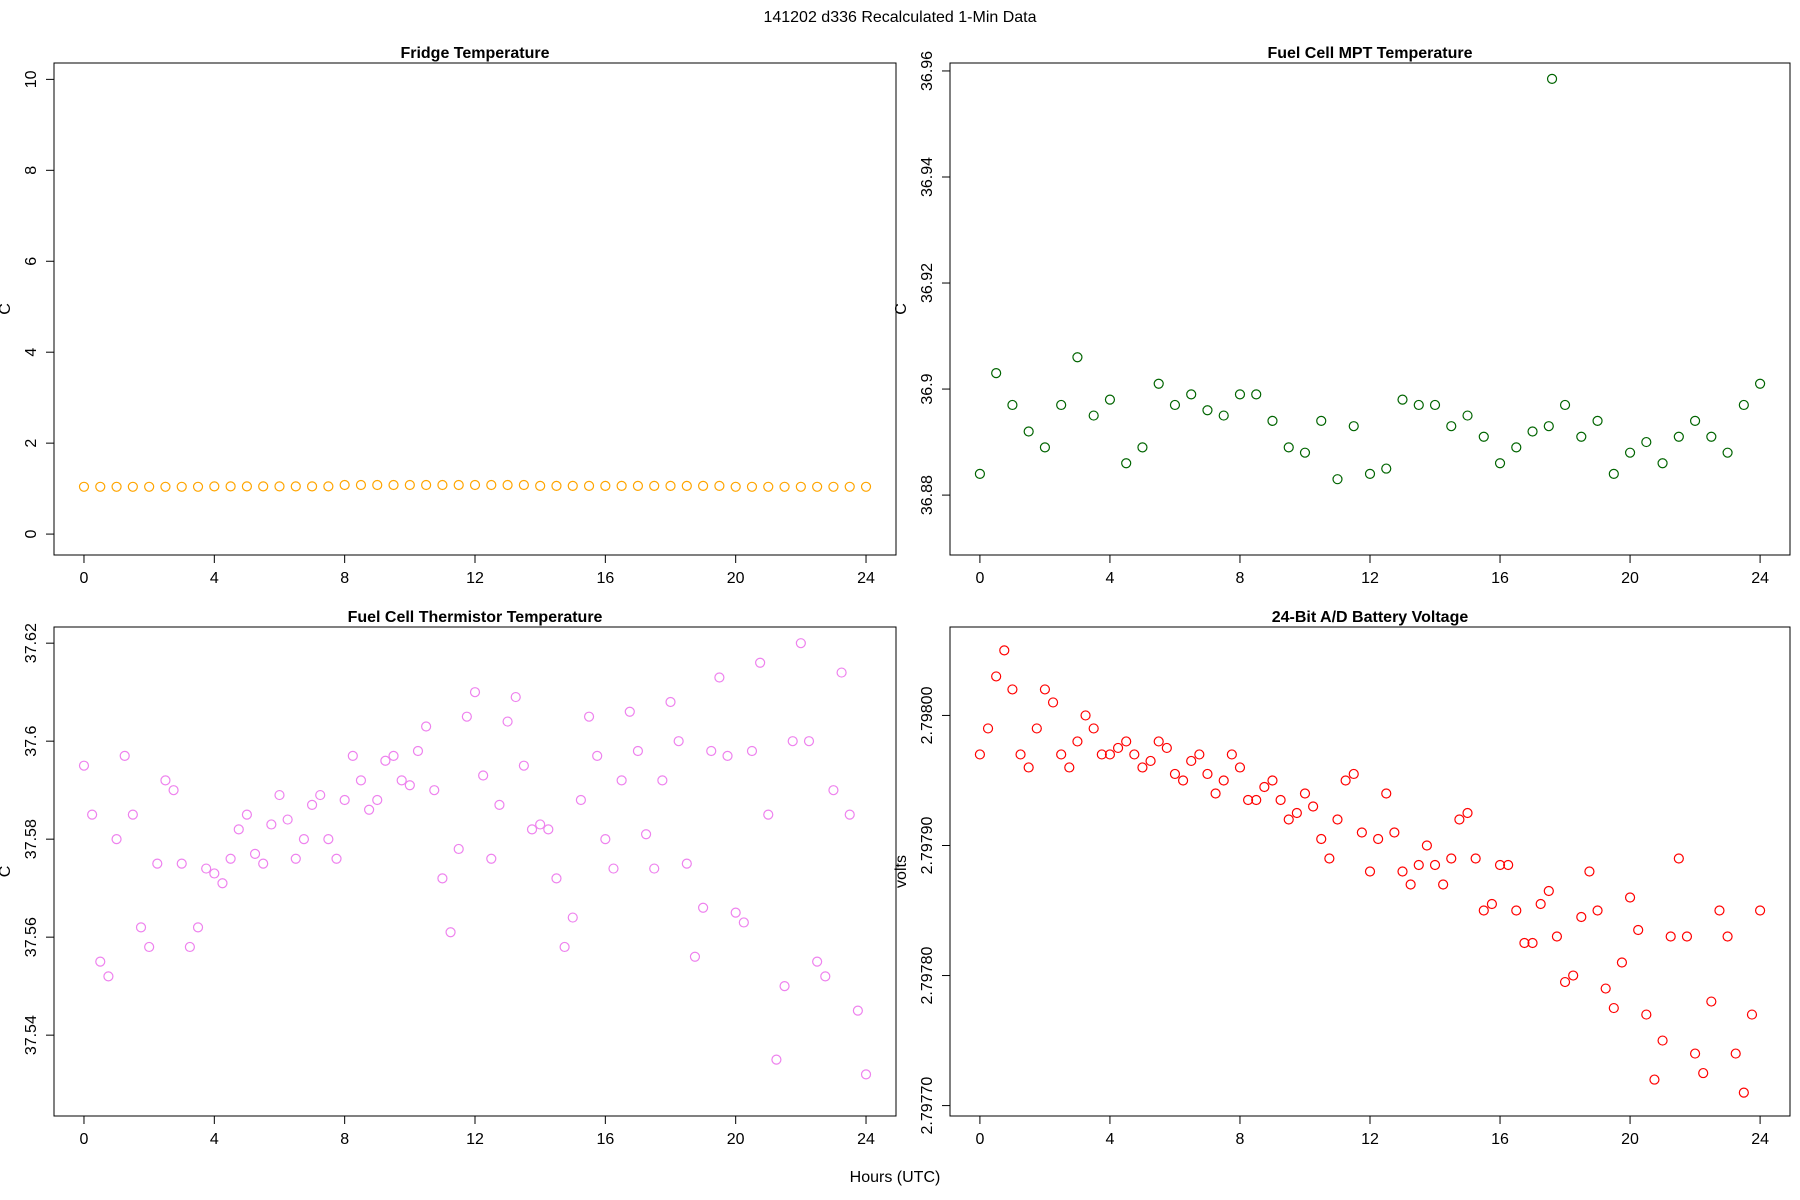 The image size is (1800, 1200). What do you see at coordinates (979, 1139) in the screenshot?
I see `x-tick-label: 0` at bounding box center [979, 1139].